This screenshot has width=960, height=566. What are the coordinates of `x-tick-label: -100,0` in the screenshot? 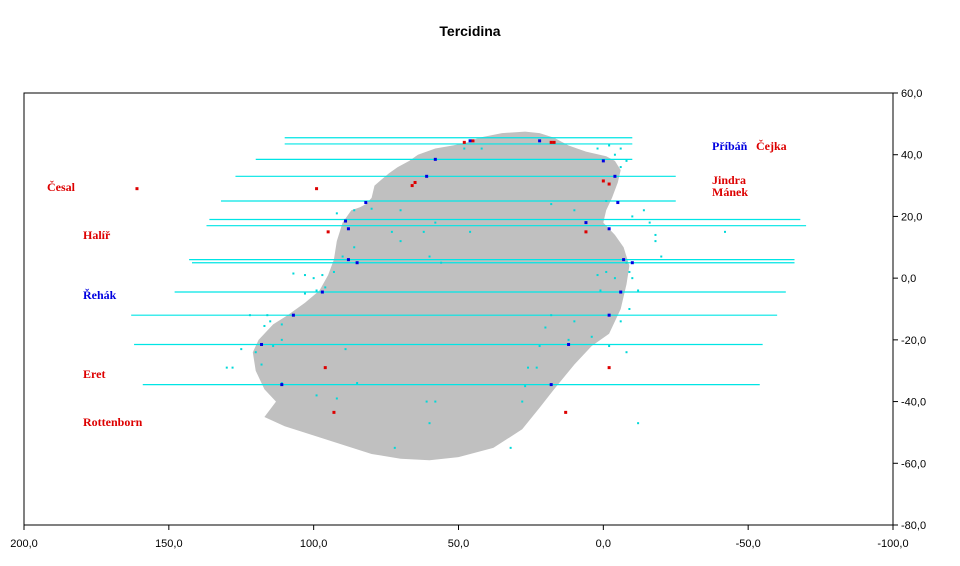 It's located at (892, 544).